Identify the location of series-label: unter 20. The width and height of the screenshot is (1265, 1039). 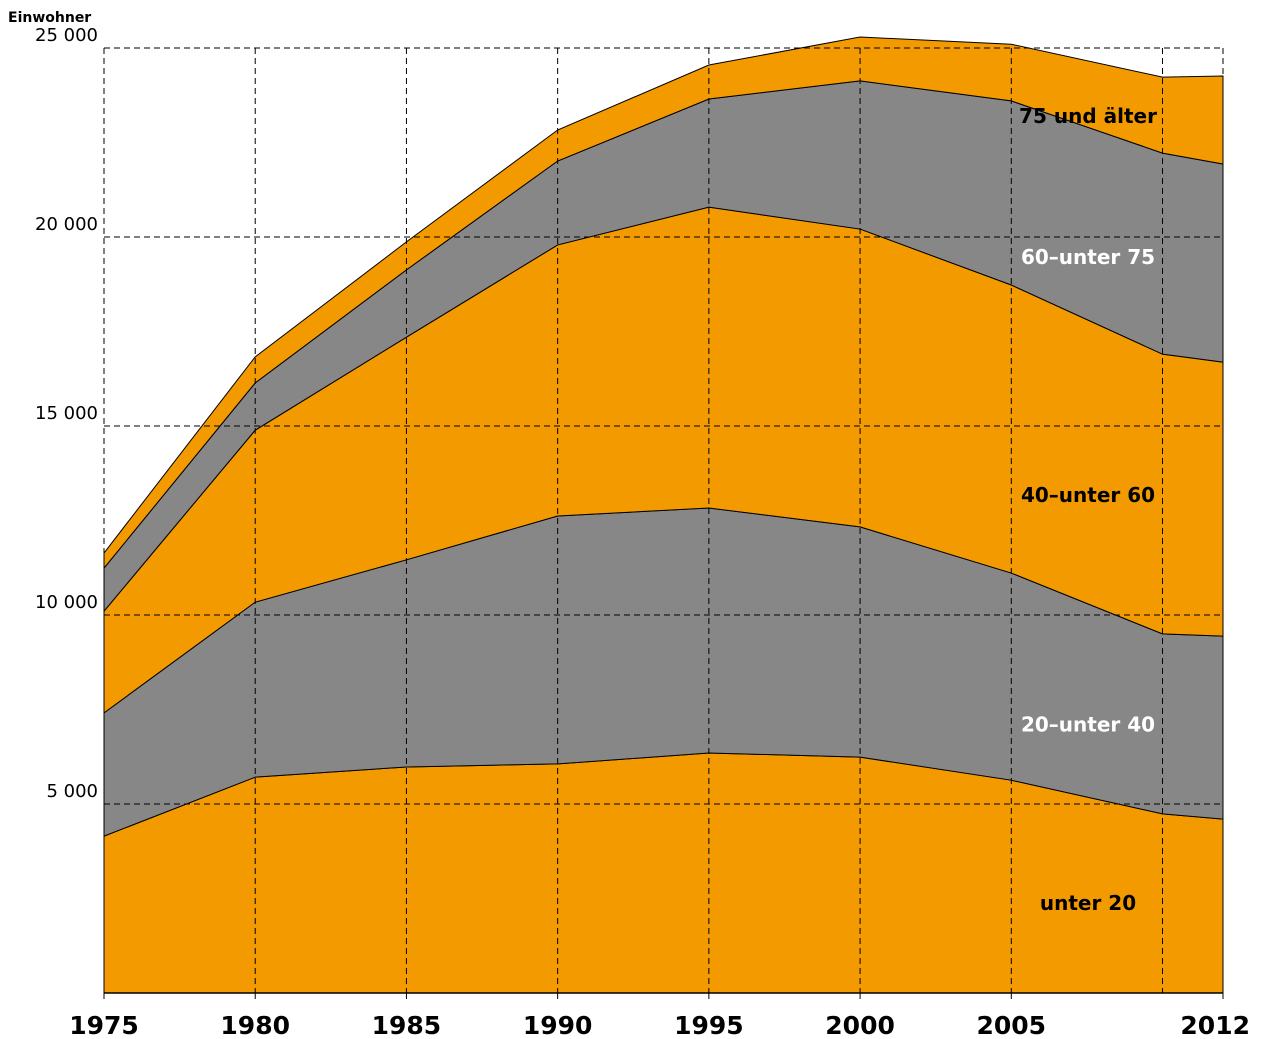
(1088, 903).